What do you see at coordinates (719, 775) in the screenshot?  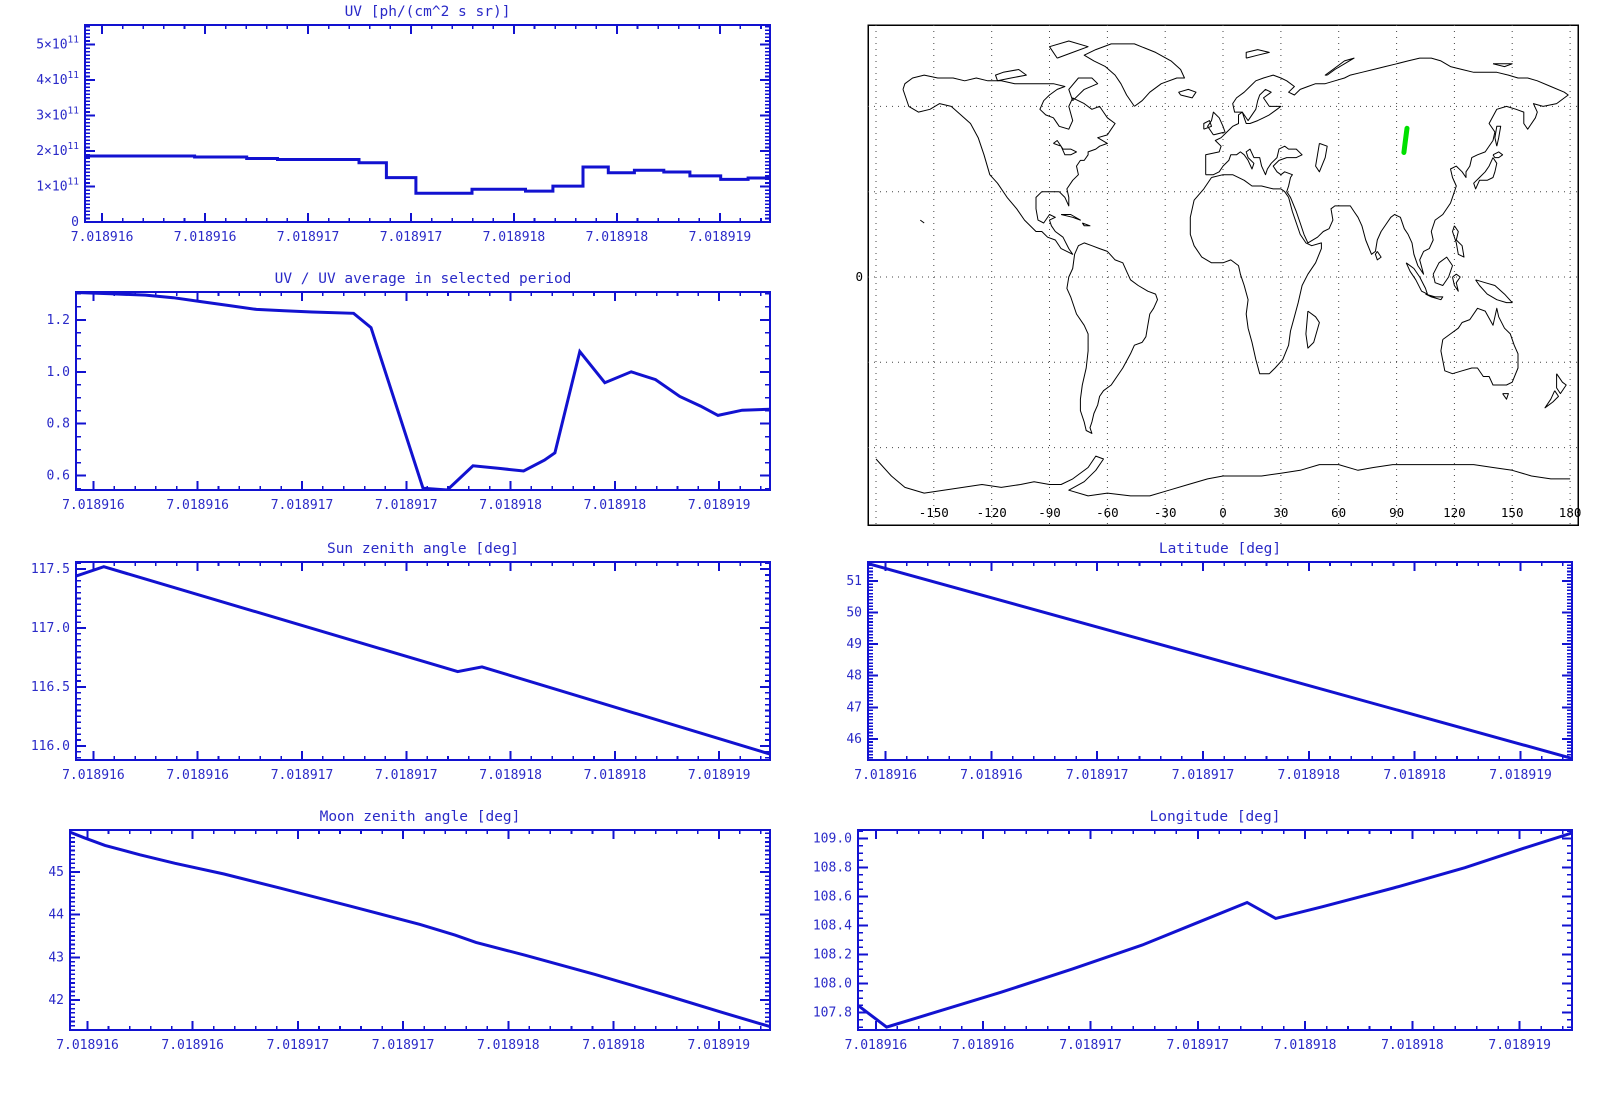 I see `sun-zenith-x-tick-label: 7.018919` at bounding box center [719, 775].